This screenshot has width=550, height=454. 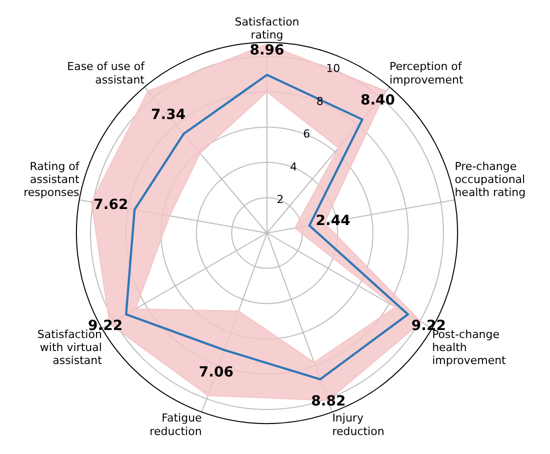 What do you see at coordinates (378, 100) in the screenshot?
I see `data-label: 8.40` at bounding box center [378, 100].